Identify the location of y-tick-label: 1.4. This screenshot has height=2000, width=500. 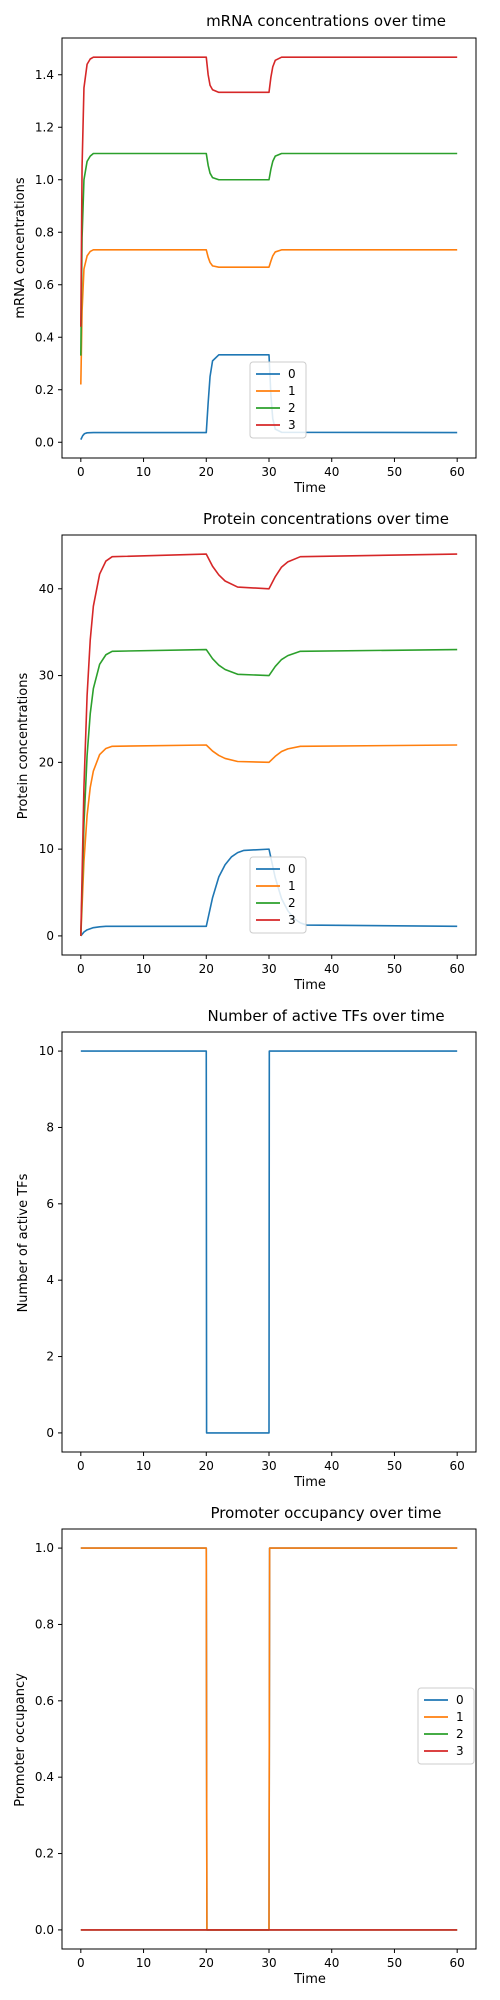
(44, 75).